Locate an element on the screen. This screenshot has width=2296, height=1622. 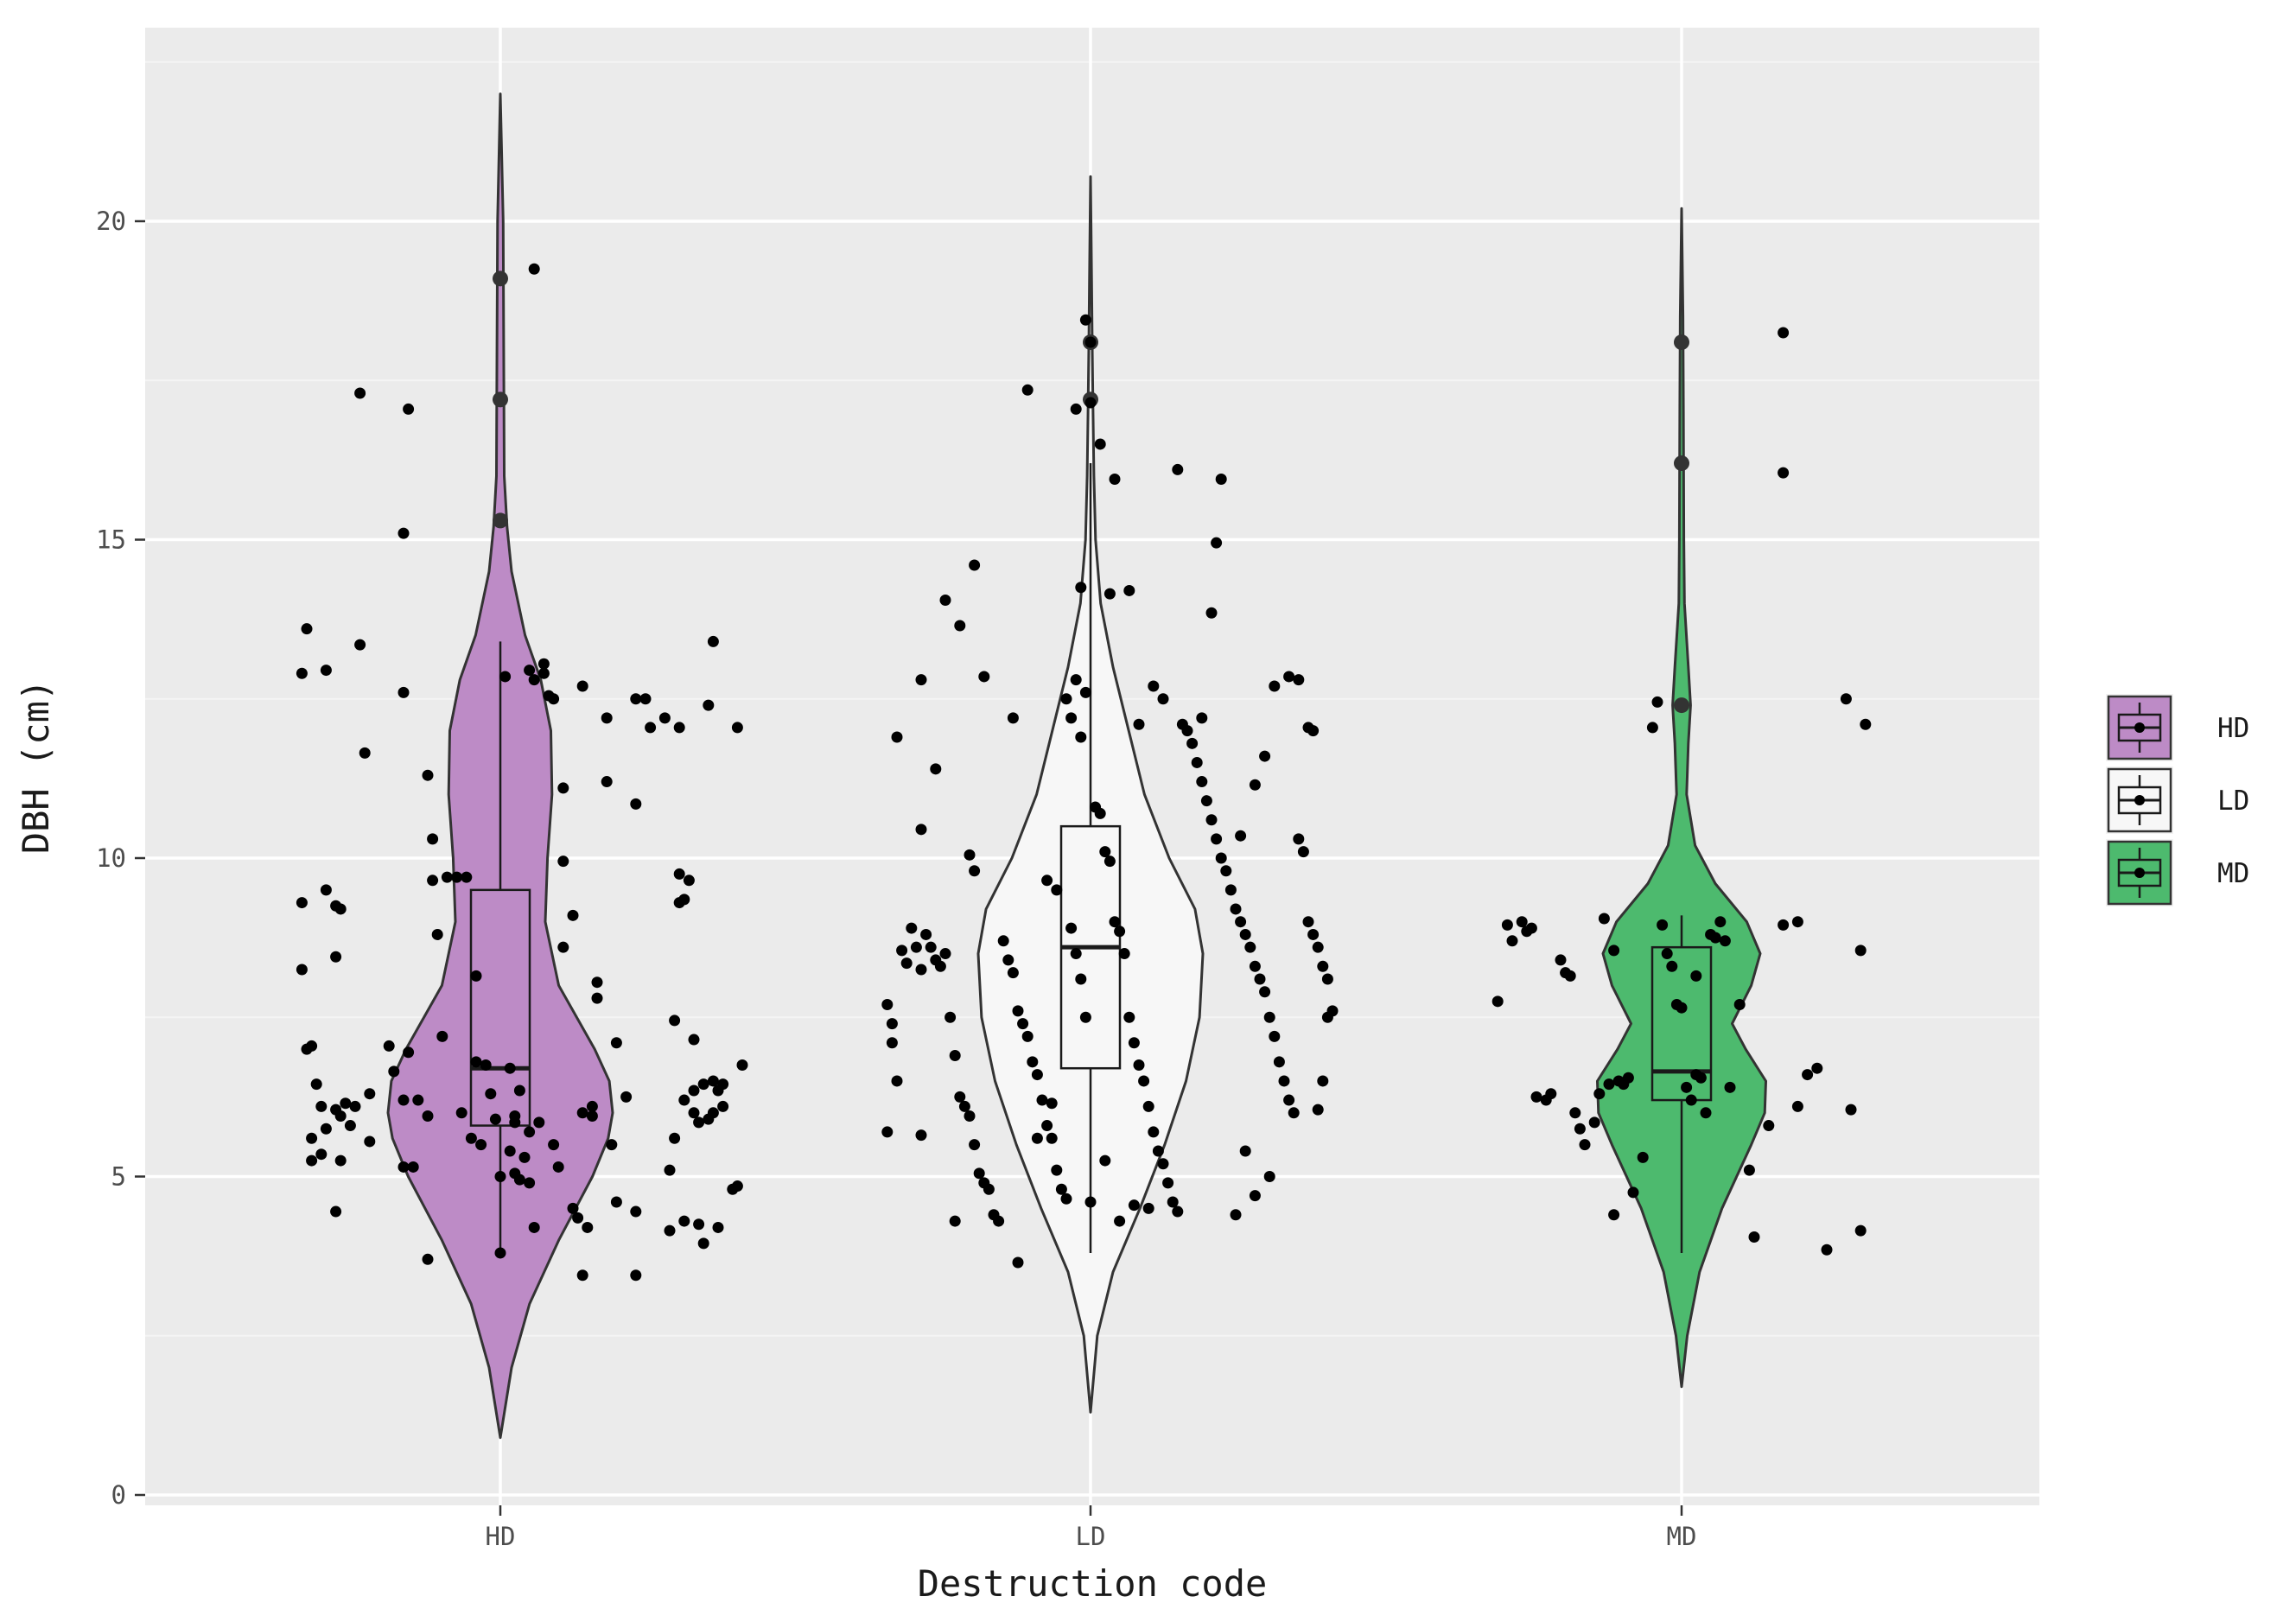
violin-md is located at coordinates (1681, 798).